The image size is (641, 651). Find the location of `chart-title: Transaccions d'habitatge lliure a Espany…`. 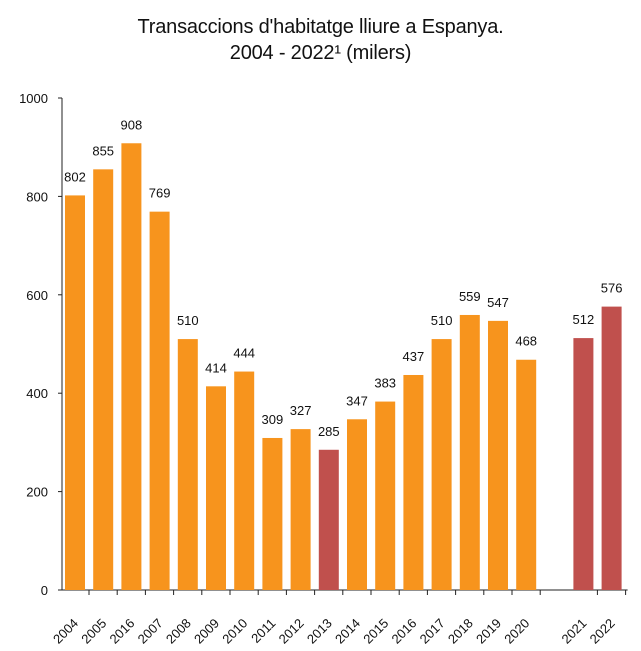

chart-title: Transaccions d'habitatge lliure a Espany… is located at coordinates (320, 27).